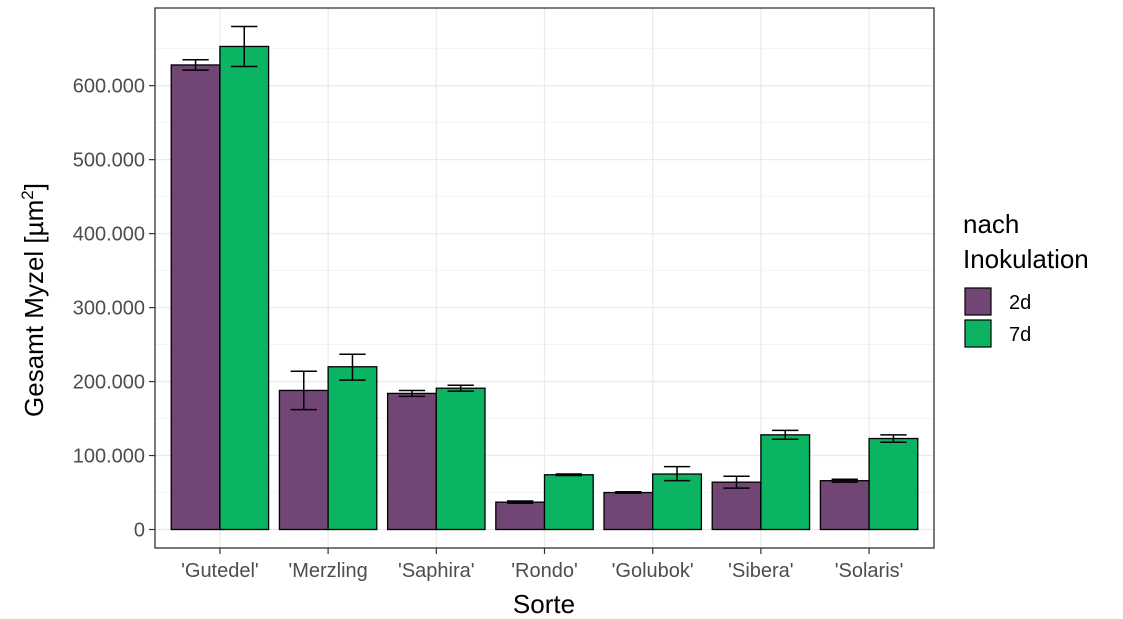 The image size is (1123, 619). Describe the element at coordinates (109, 309) in the screenshot. I see `y-tick-label: 300.000` at that location.